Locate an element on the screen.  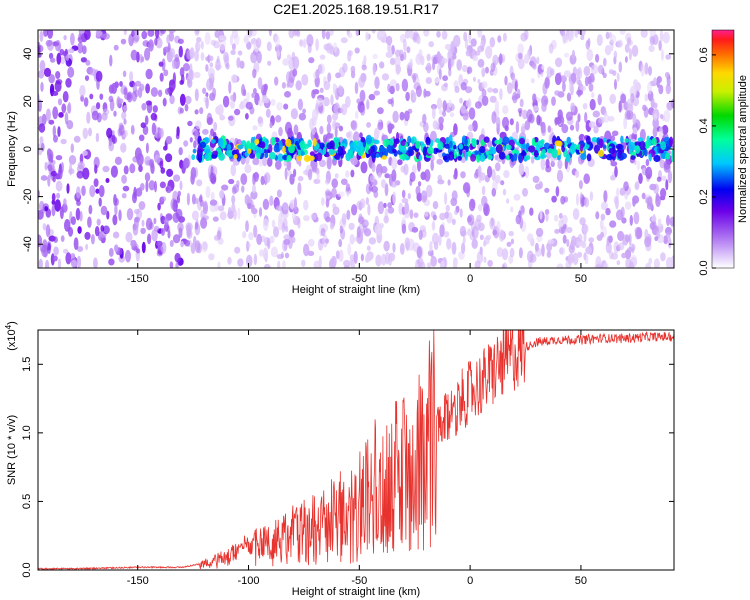
spectrogram-x-tick-label: 50 is located at coordinates (581, 279).